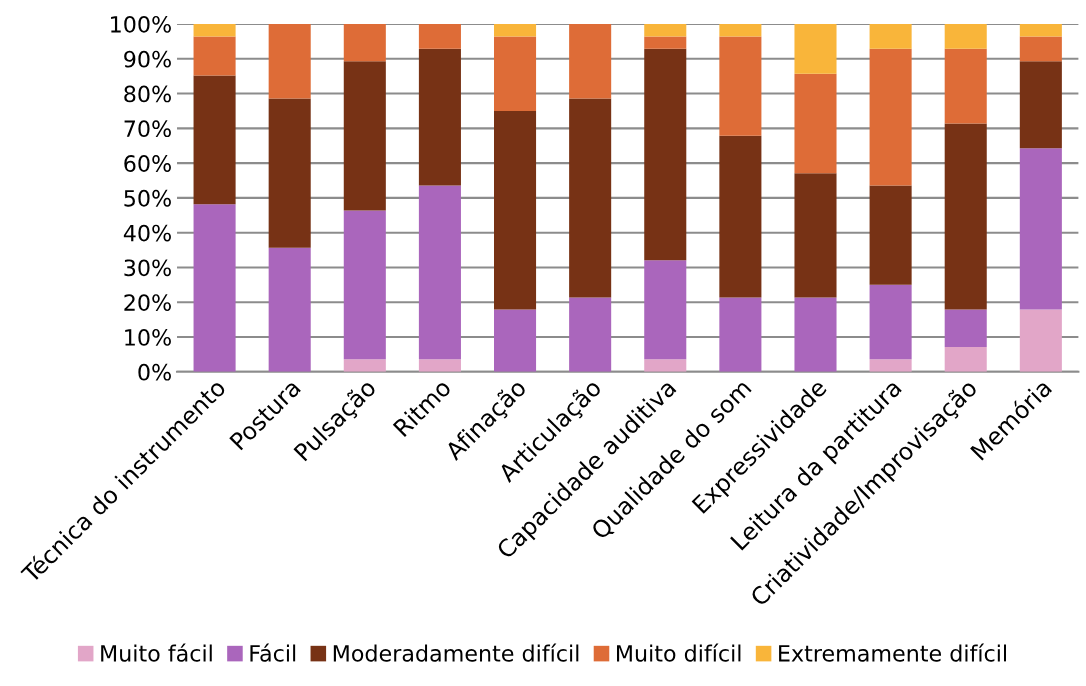 This screenshot has height=686, width=1086. What do you see at coordinates (141, 24) in the screenshot?
I see `y-tick-label: 100%` at bounding box center [141, 24].